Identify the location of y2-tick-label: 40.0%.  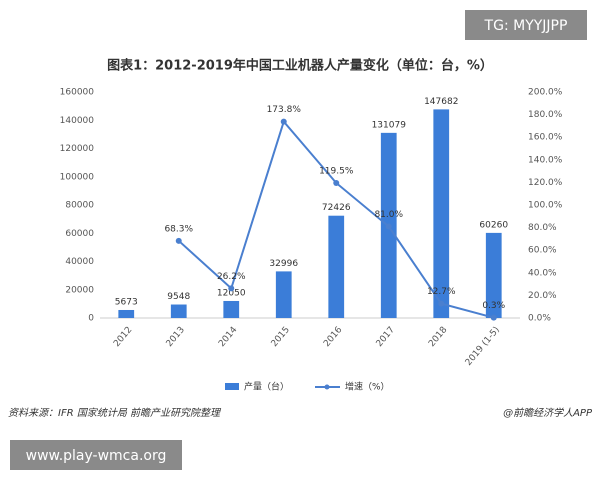
(542, 273).